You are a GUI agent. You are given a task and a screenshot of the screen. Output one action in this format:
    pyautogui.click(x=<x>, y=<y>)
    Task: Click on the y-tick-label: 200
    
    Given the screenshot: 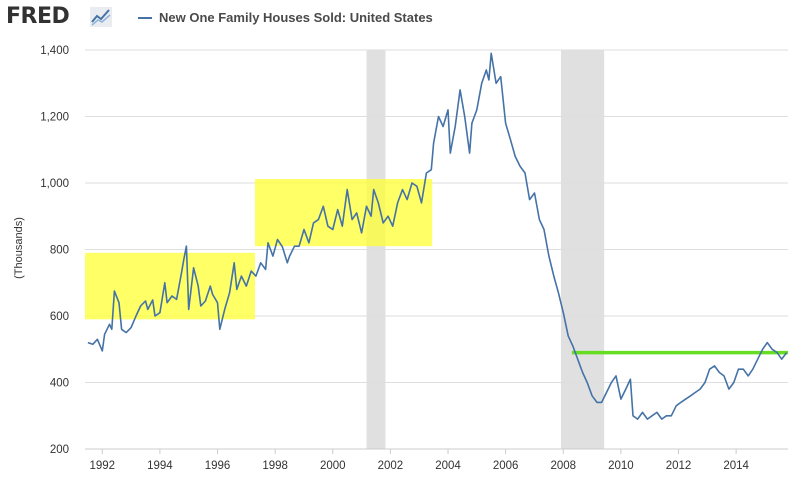 What is the action you would take?
    pyautogui.click(x=59, y=450)
    